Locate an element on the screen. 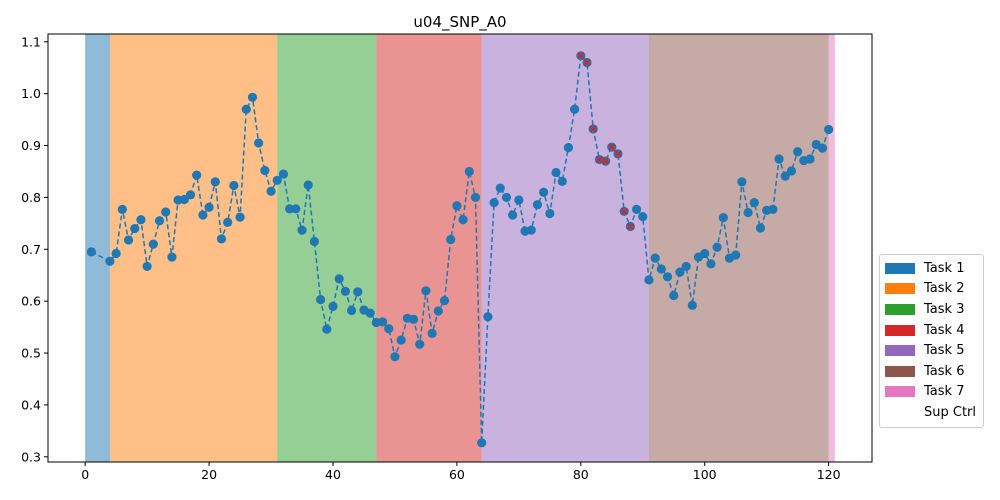 This screenshot has height=500, width=1000. x-tick-label: 0 is located at coordinates (85, 474).